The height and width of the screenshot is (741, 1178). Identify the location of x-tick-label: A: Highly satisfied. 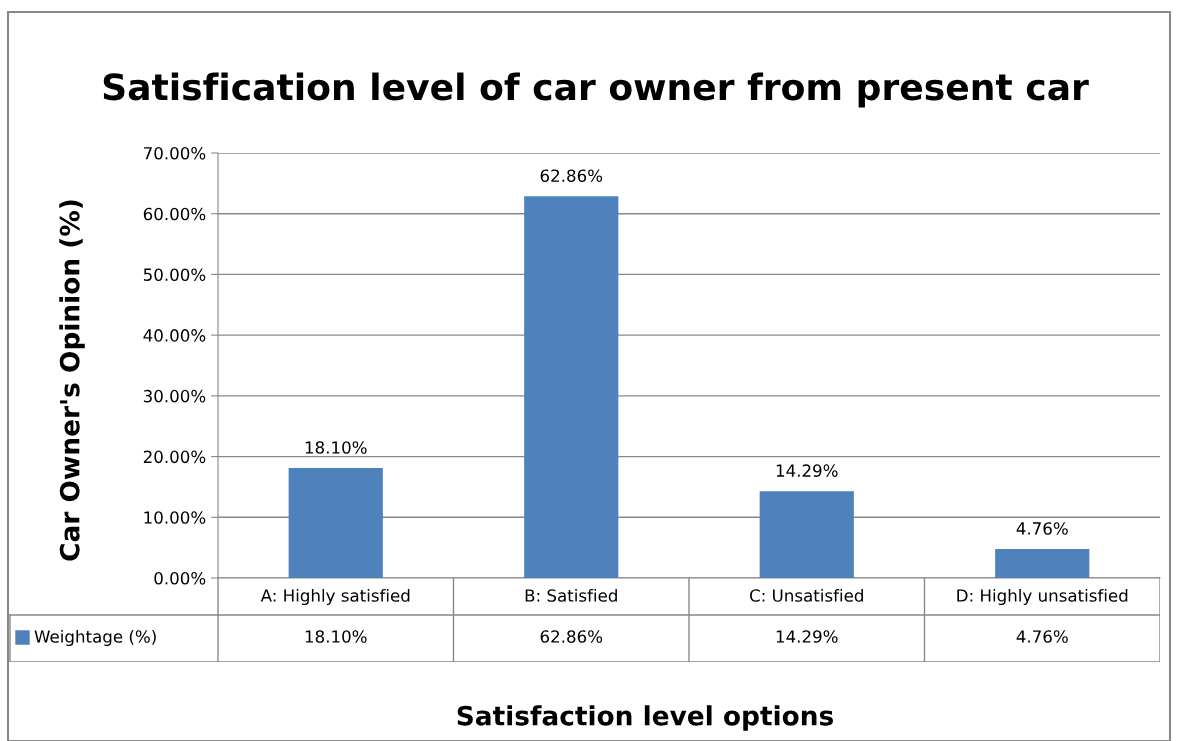
(335, 597).